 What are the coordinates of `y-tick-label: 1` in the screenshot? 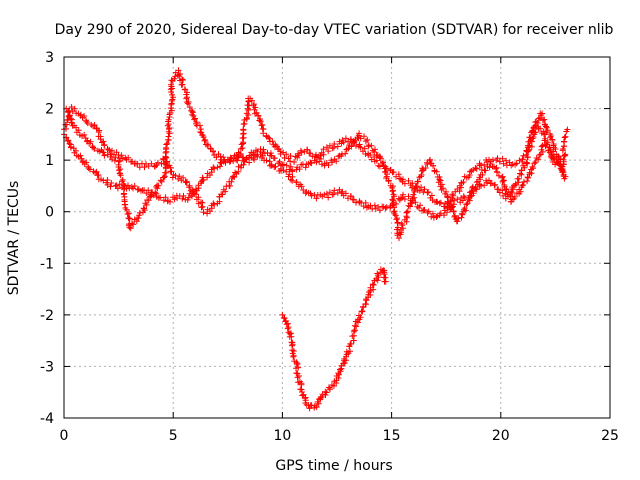 It's located at (49, 161).